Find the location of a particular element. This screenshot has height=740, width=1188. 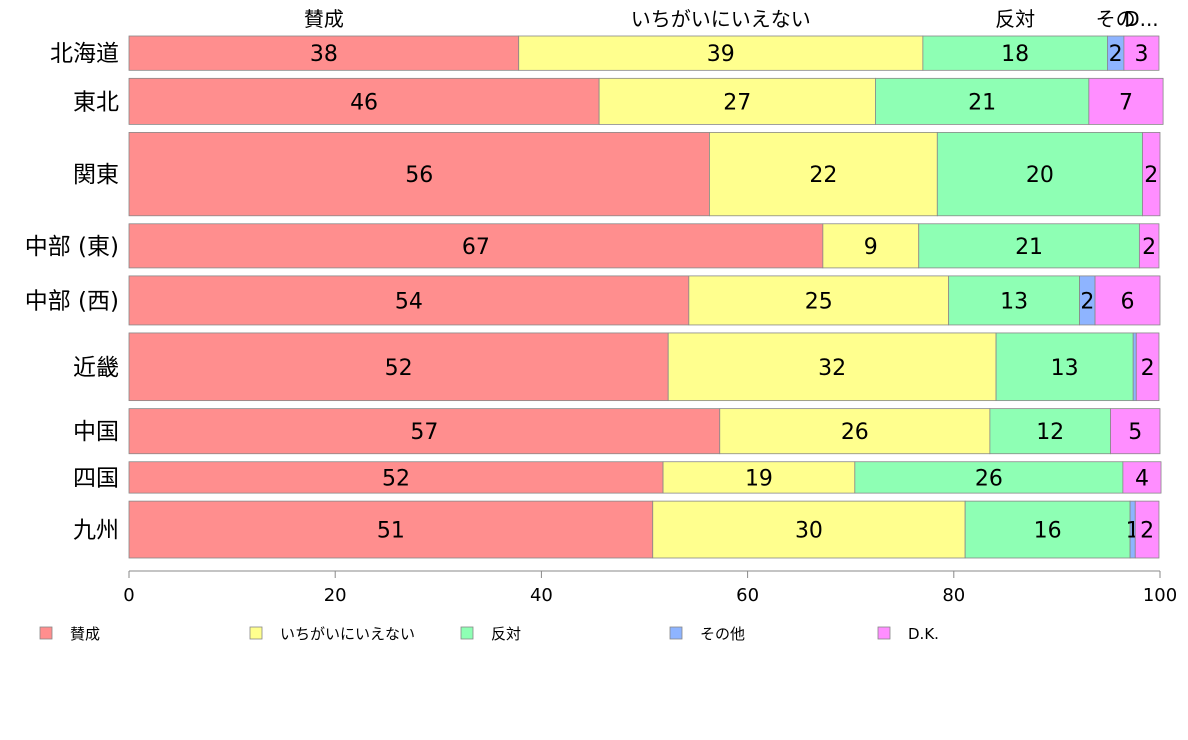

data-label: 38 is located at coordinates (324, 54).